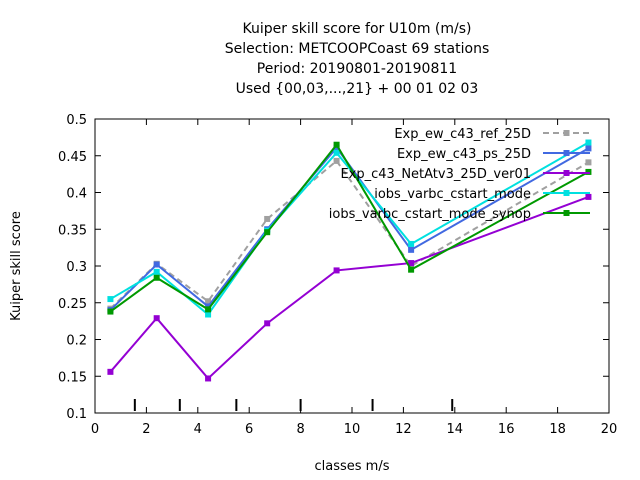  What do you see at coordinates (76, 267) in the screenshot?
I see `y-tick-label: 0.3` at bounding box center [76, 267].